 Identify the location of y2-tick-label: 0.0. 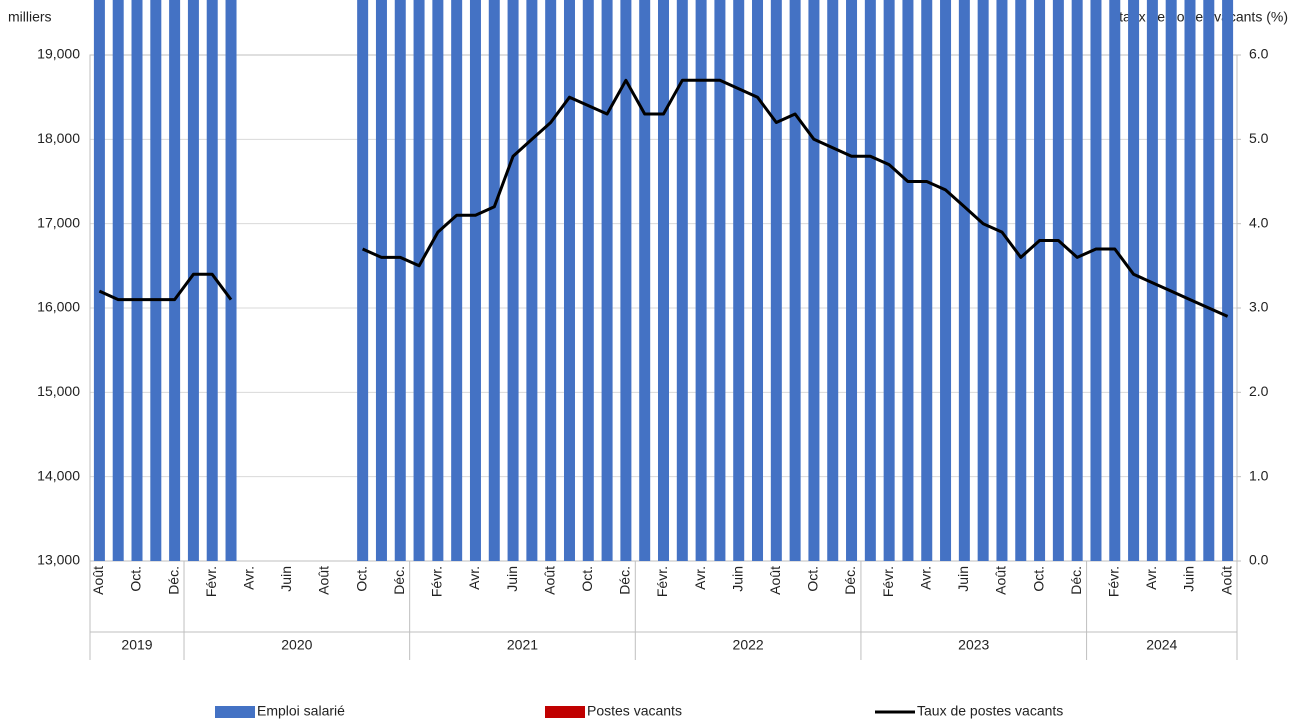
(1259, 560).